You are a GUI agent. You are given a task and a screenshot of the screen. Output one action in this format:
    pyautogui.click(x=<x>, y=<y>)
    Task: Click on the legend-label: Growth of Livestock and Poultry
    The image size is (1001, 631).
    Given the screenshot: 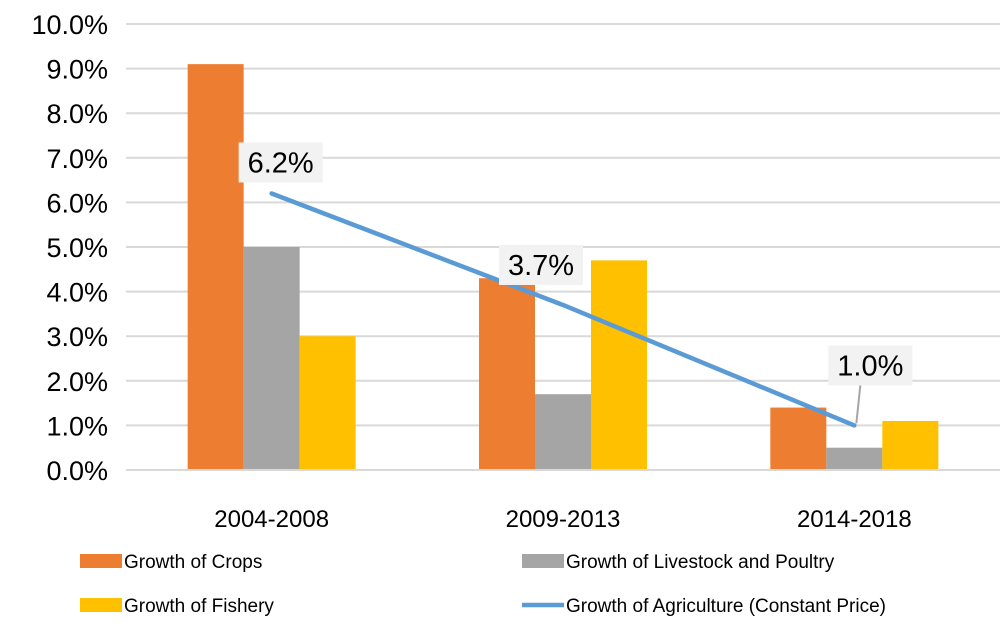 What is the action you would take?
    pyautogui.click(x=700, y=562)
    